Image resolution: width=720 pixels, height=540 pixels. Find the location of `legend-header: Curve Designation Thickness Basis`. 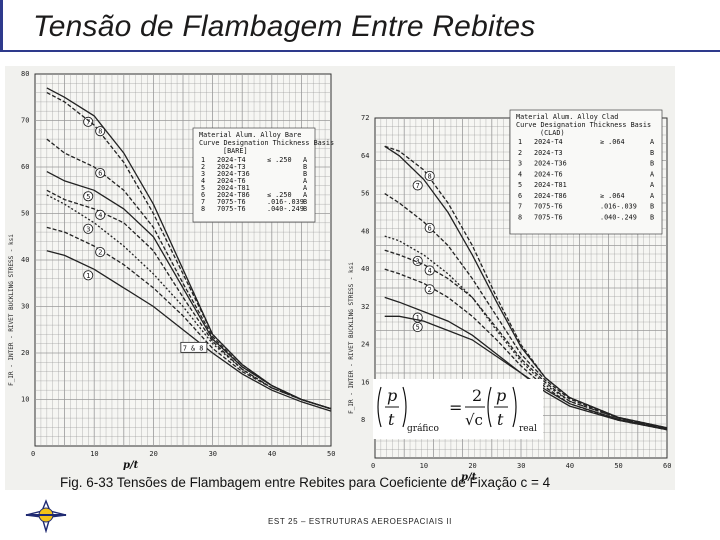

legend-header: Curve Designation Thickness Basis is located at coordinates (266, 143).